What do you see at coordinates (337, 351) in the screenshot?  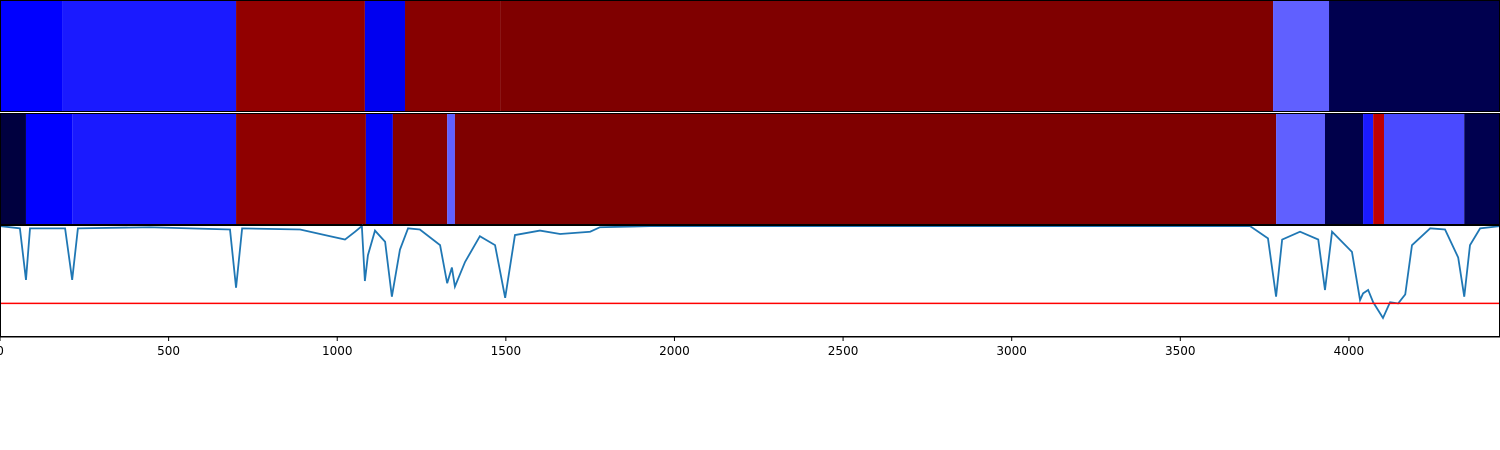 I see `x-tick-label: 1000` at bounding box center [337, 351].